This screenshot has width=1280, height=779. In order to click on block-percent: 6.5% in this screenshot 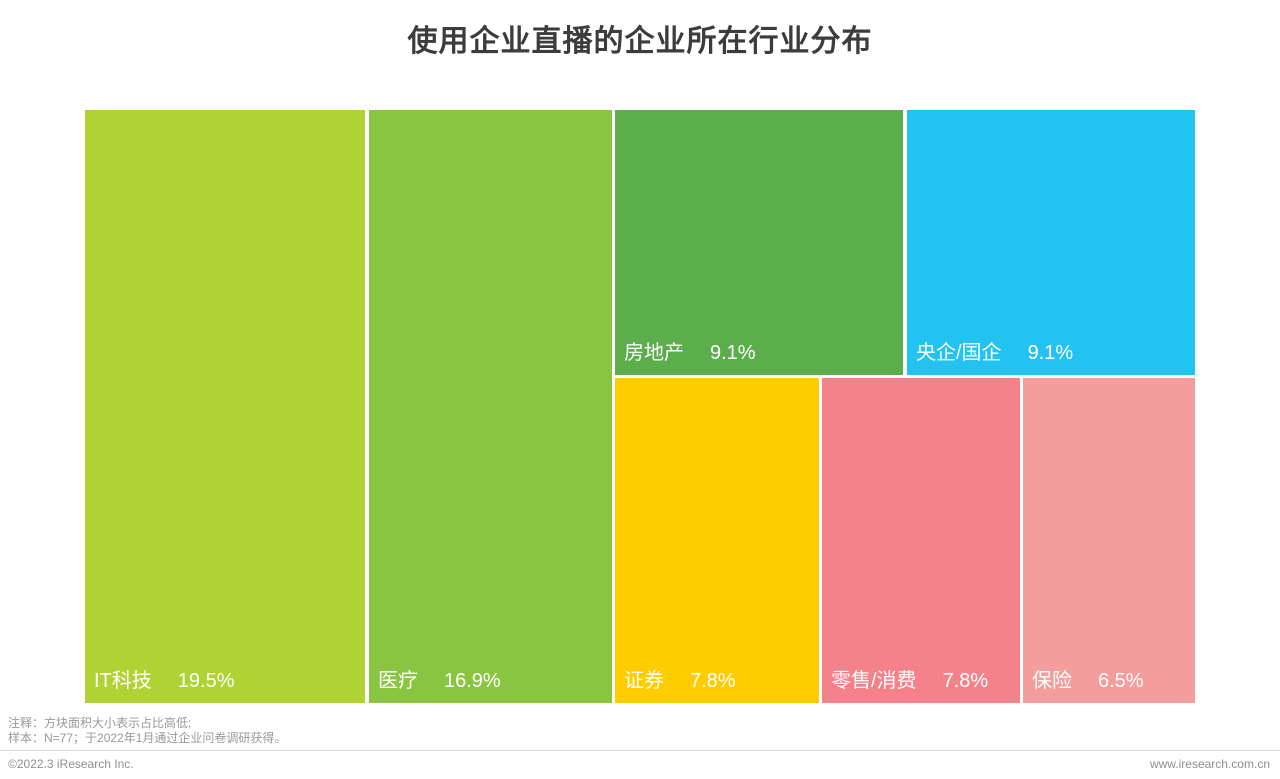, I will do `click(1121, 681)`.